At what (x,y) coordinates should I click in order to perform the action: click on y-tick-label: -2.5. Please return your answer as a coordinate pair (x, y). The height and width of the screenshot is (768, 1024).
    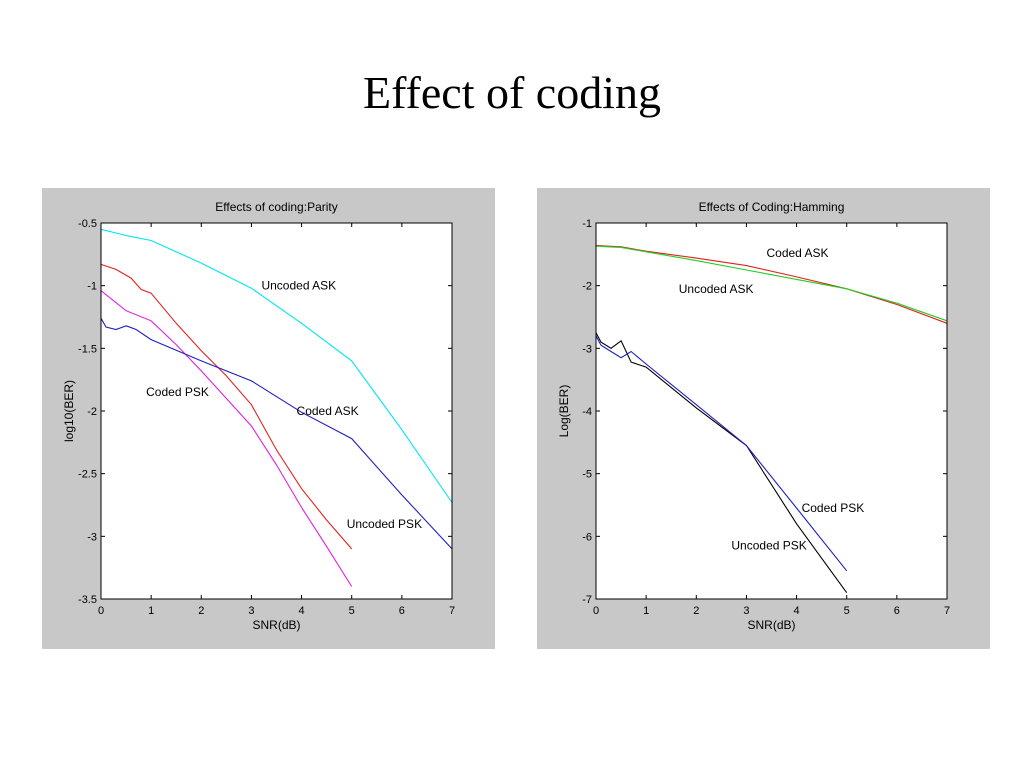
    Looking at the image, I should click on (87, 475).